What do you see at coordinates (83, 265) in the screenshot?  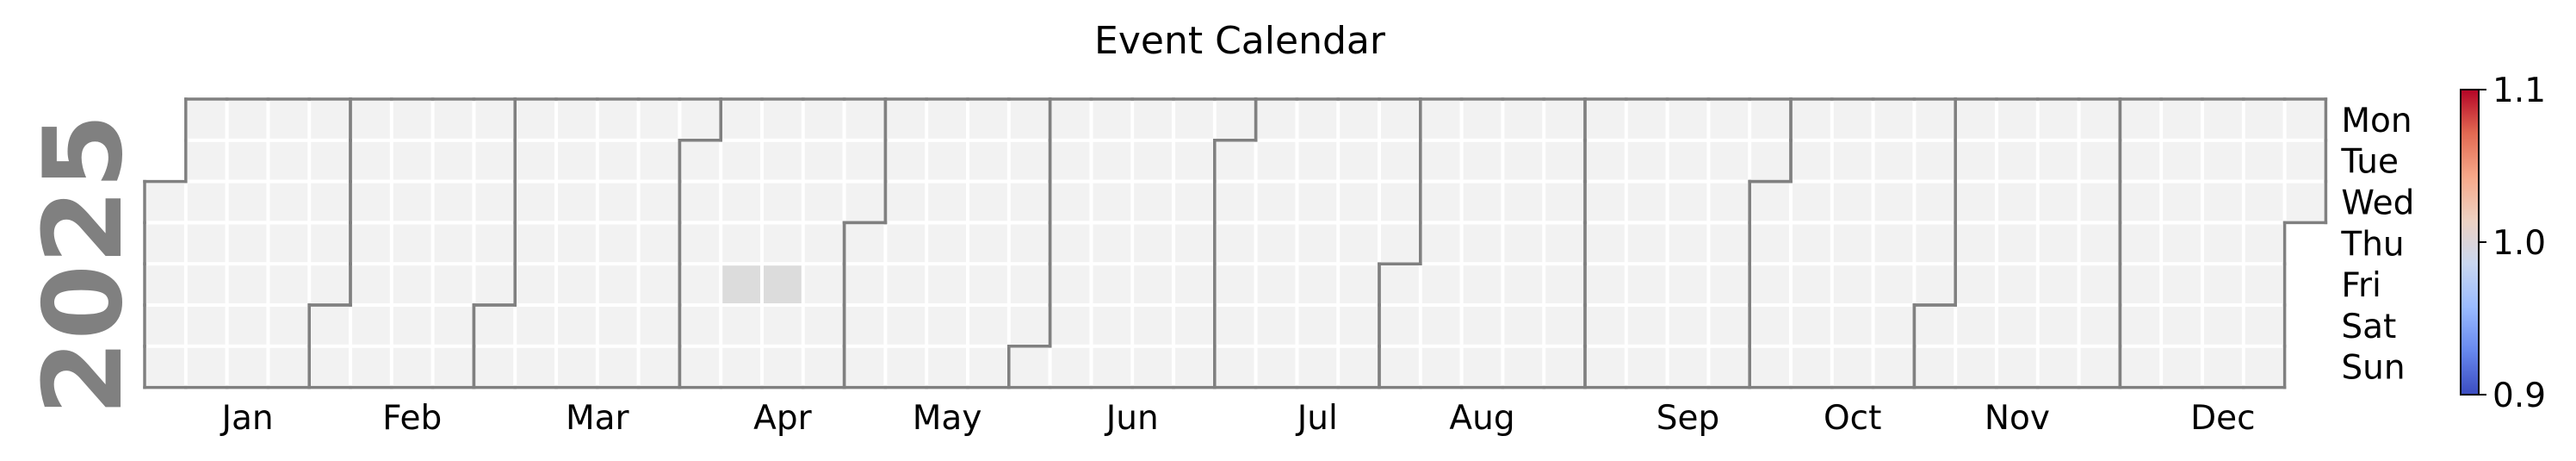 I see `year-label: 2025` at bounding box center [83, 265].